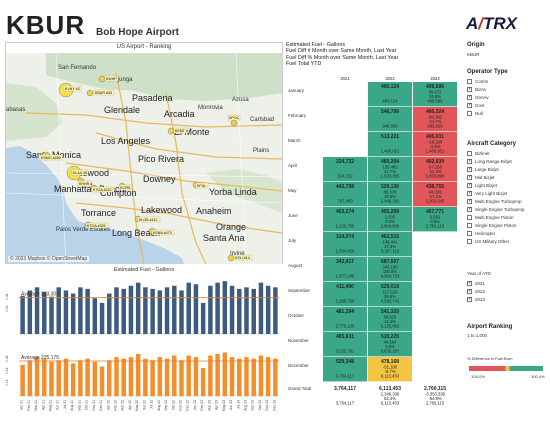 Image resolution: width=550 pixels, height=425 pixels. I want to click on year-option: 2022, so click(476, 291).